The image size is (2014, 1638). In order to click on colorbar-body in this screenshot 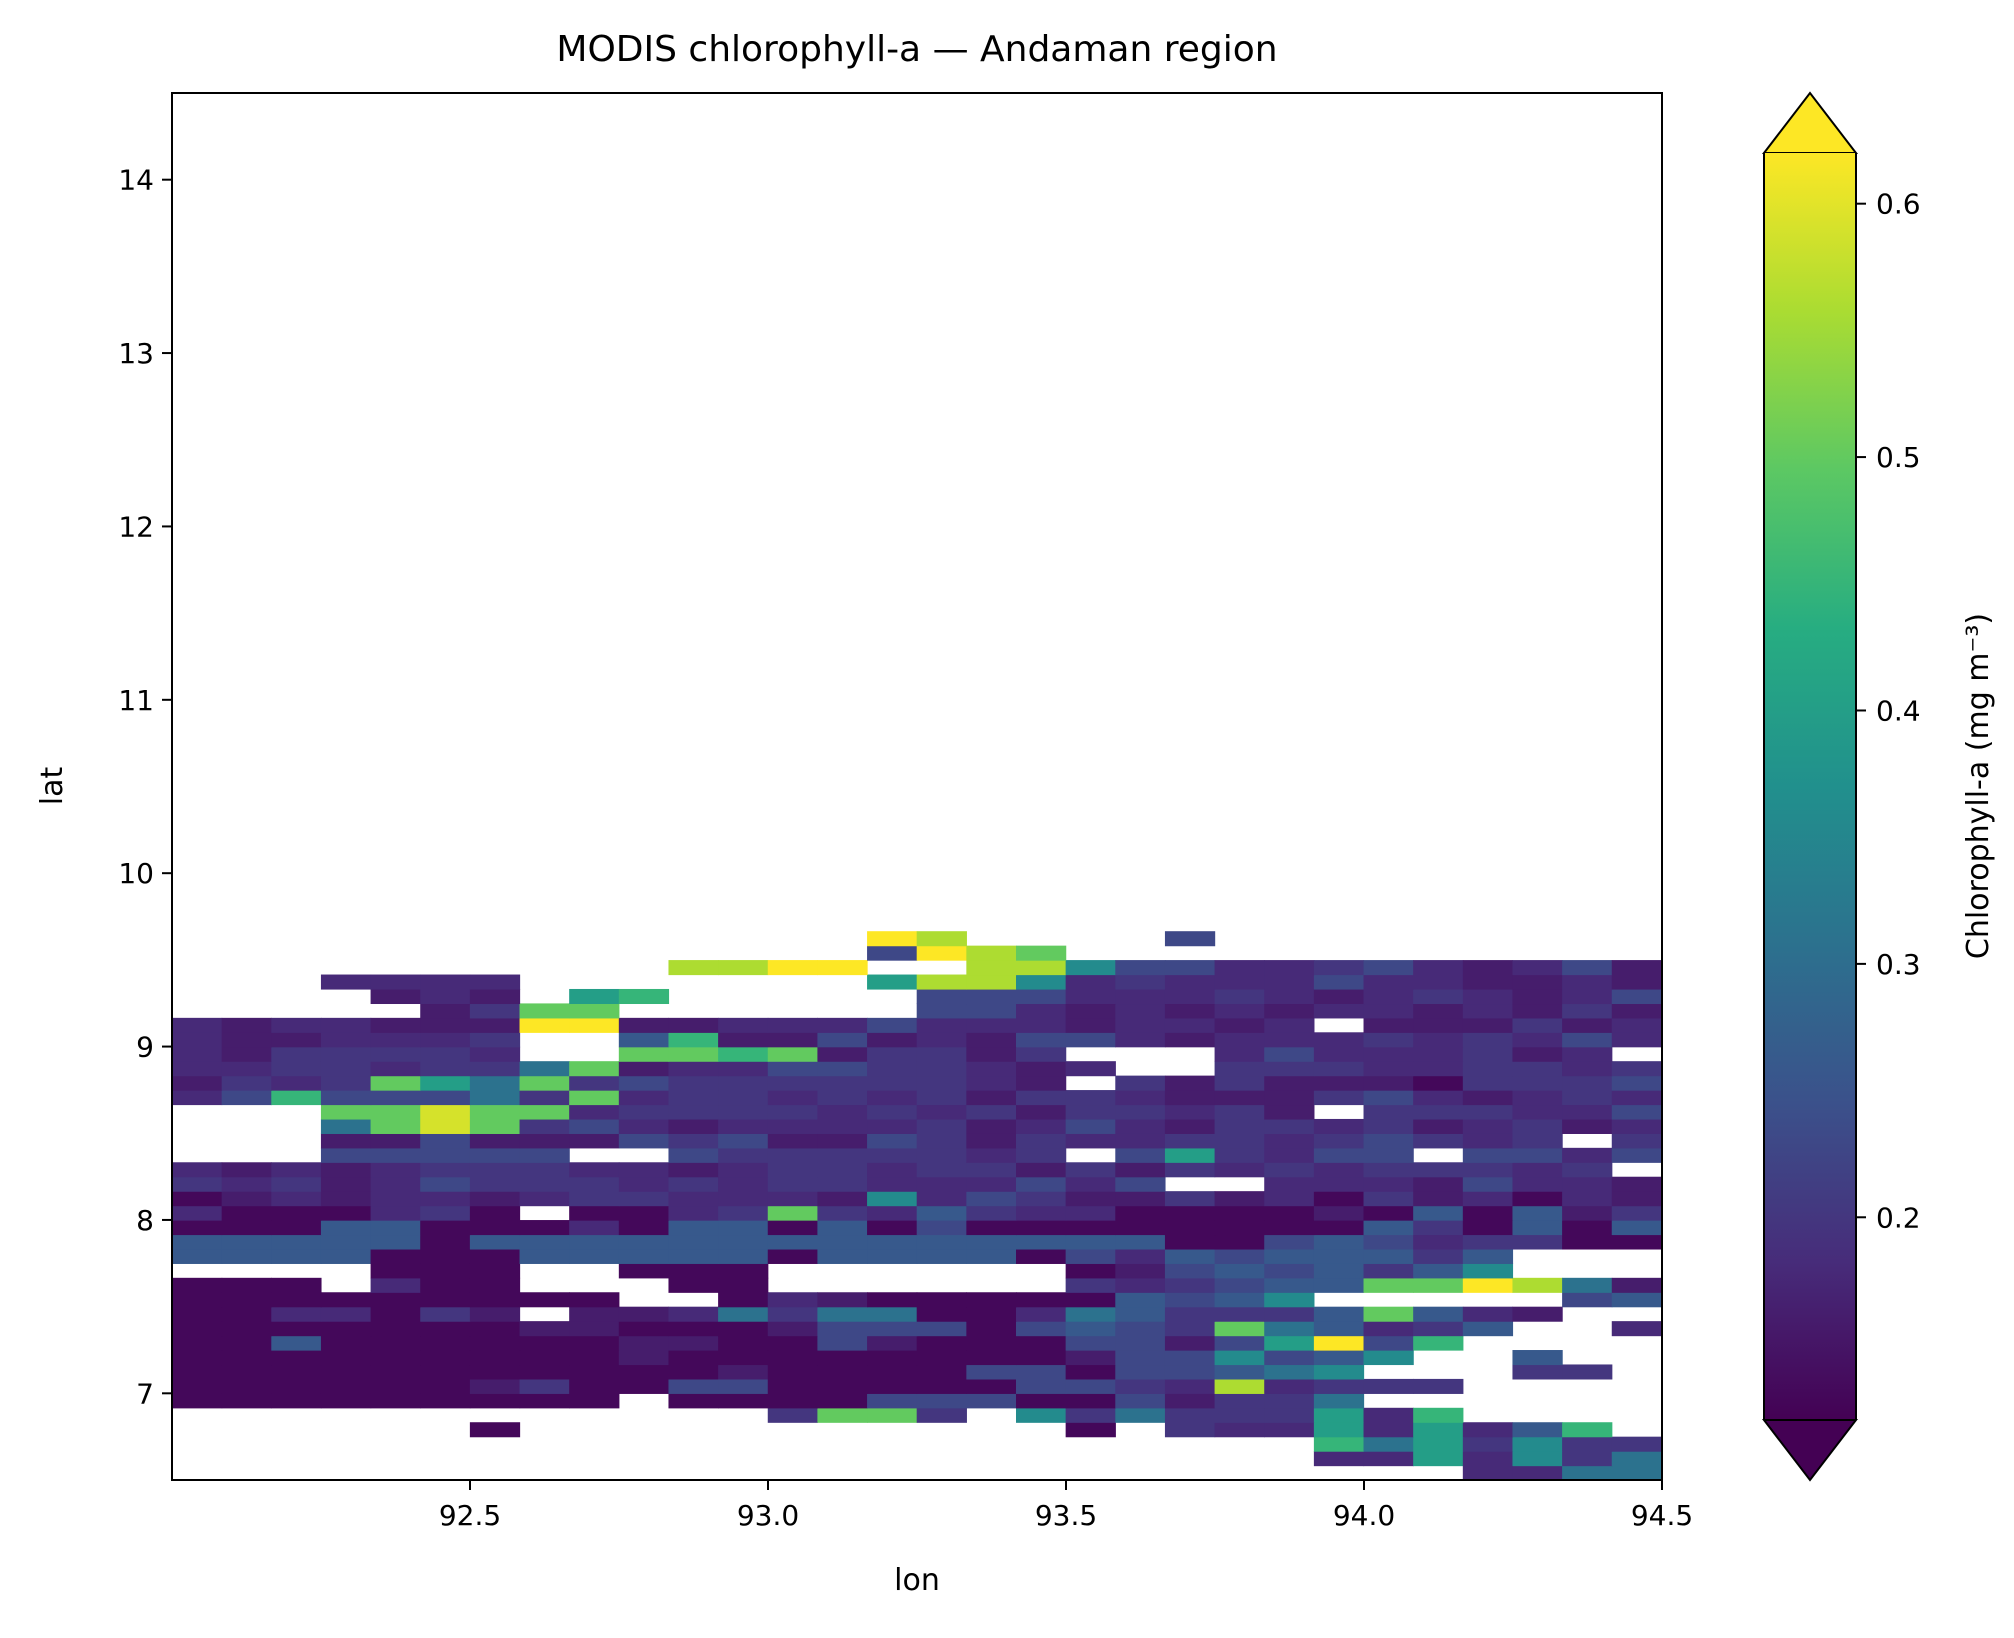, I will do `click(1810, 786)`.